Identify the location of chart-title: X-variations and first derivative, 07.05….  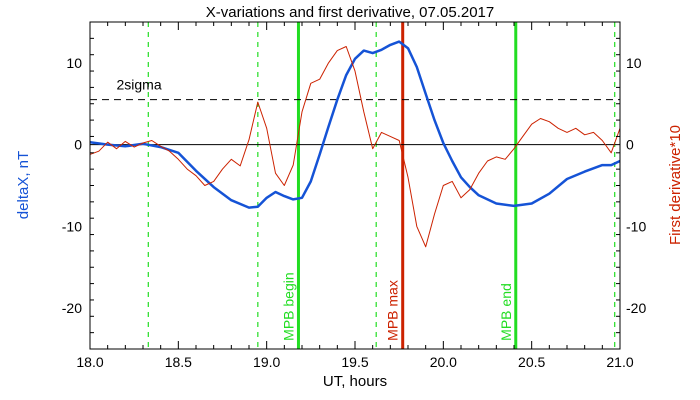
(350, 12).